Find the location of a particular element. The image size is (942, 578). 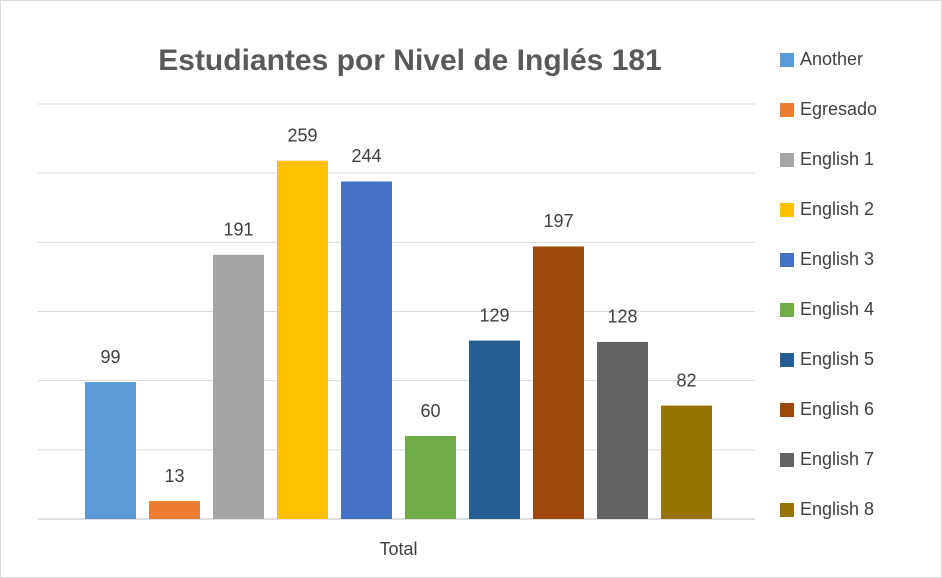

data-label: 82 is located at coordinates (686, 380).